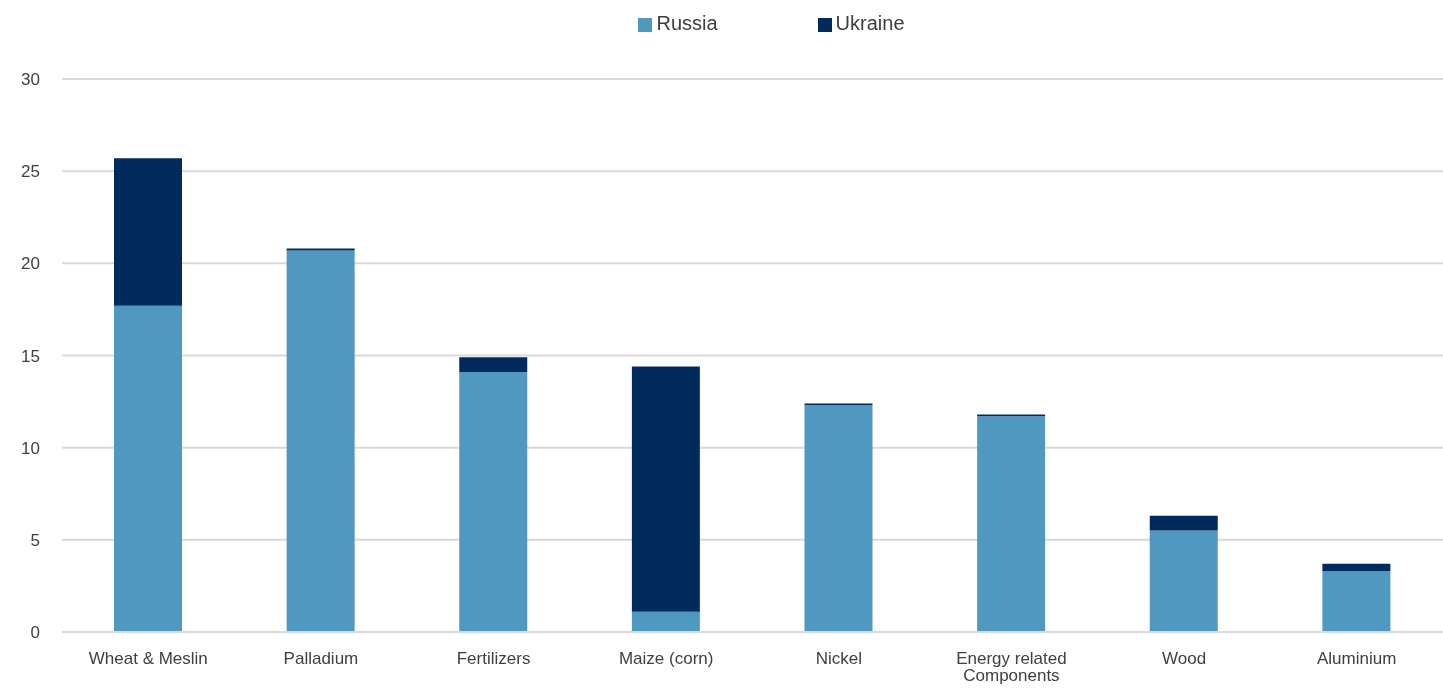 The image size is (1443, 697). Describe the element at coordinates (493, 659) in the screenshot. I see `x-tick-label: Fertilizers` at that location.